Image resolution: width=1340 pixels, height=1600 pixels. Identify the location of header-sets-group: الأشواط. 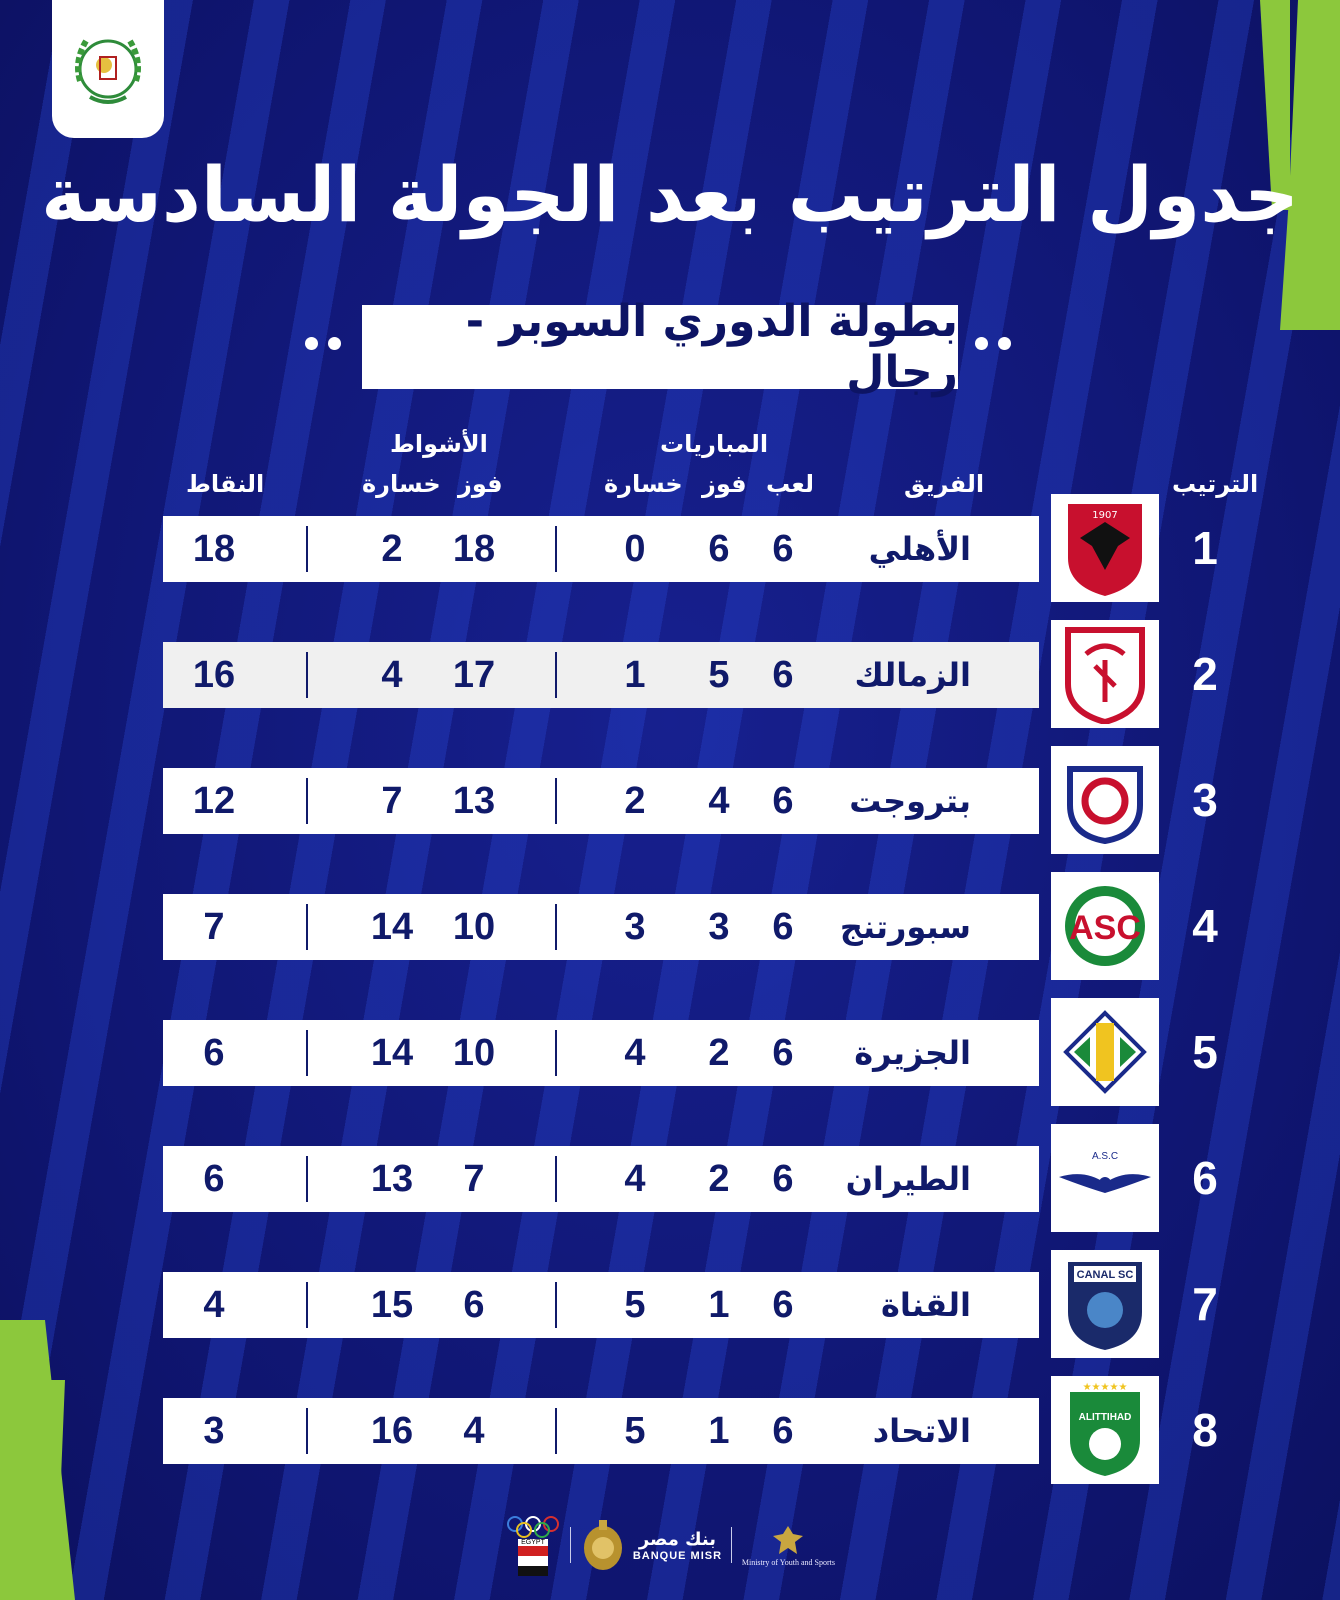
(439, 444).